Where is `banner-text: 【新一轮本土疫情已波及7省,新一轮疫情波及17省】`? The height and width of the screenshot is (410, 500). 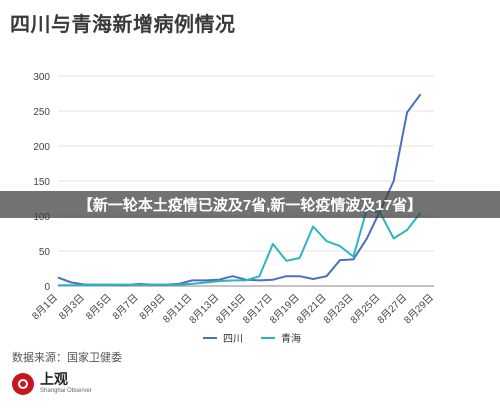 banner-text: 【新一轮本土疫情已波及7省,新一轮疫情波及17省】 is located at coordinates (250, 205).